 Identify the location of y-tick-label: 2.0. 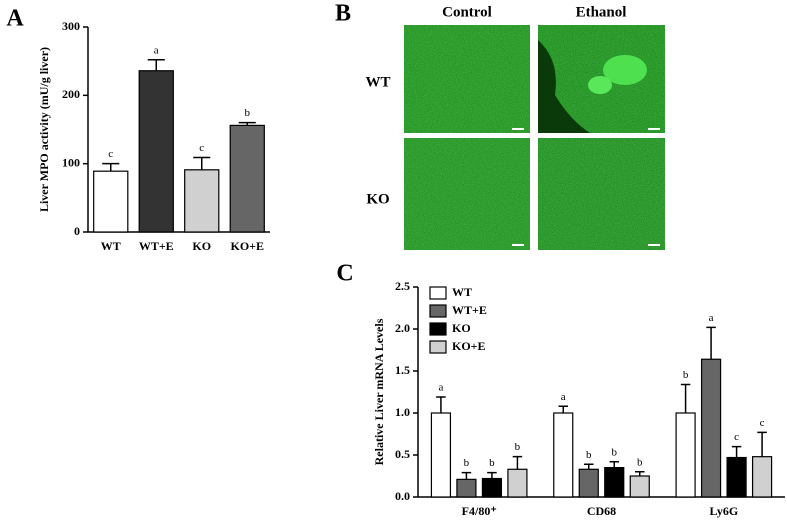
(402, 328).